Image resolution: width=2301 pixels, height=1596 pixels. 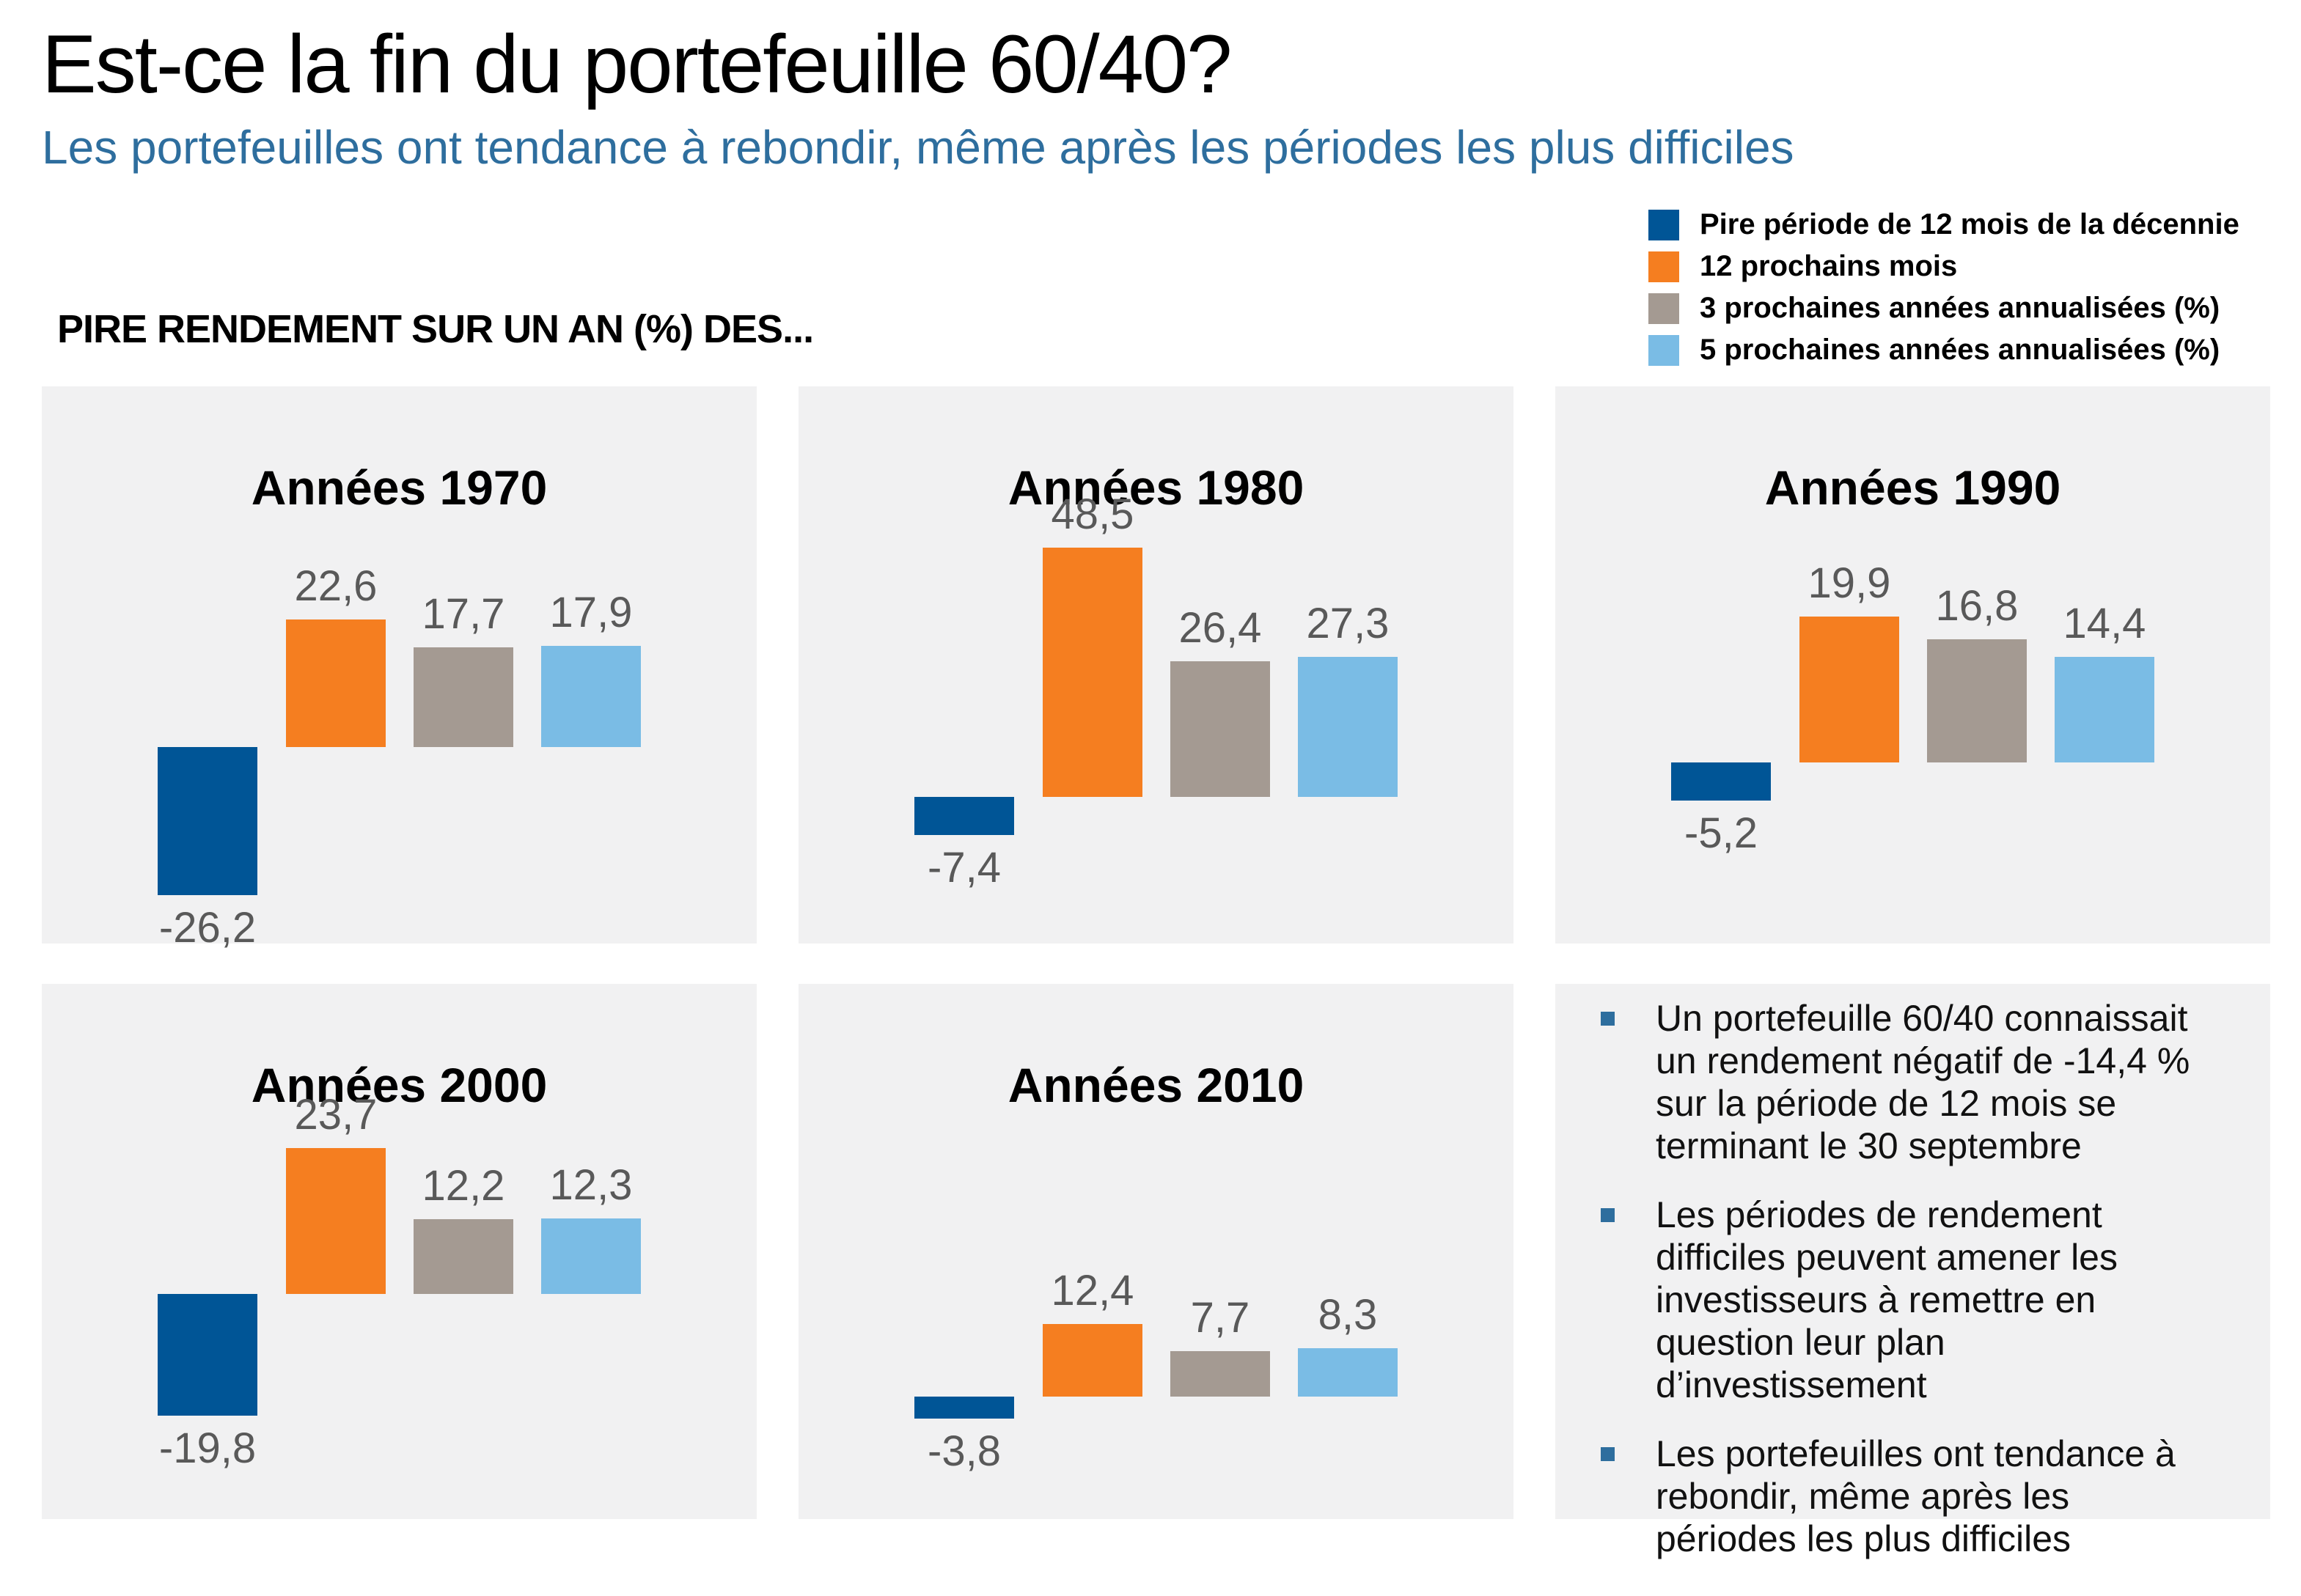 What do you see at coordinates (208, 928) in the screenshot?
I see `bar-value-label: -26,2` at bounding box center [208, 928].